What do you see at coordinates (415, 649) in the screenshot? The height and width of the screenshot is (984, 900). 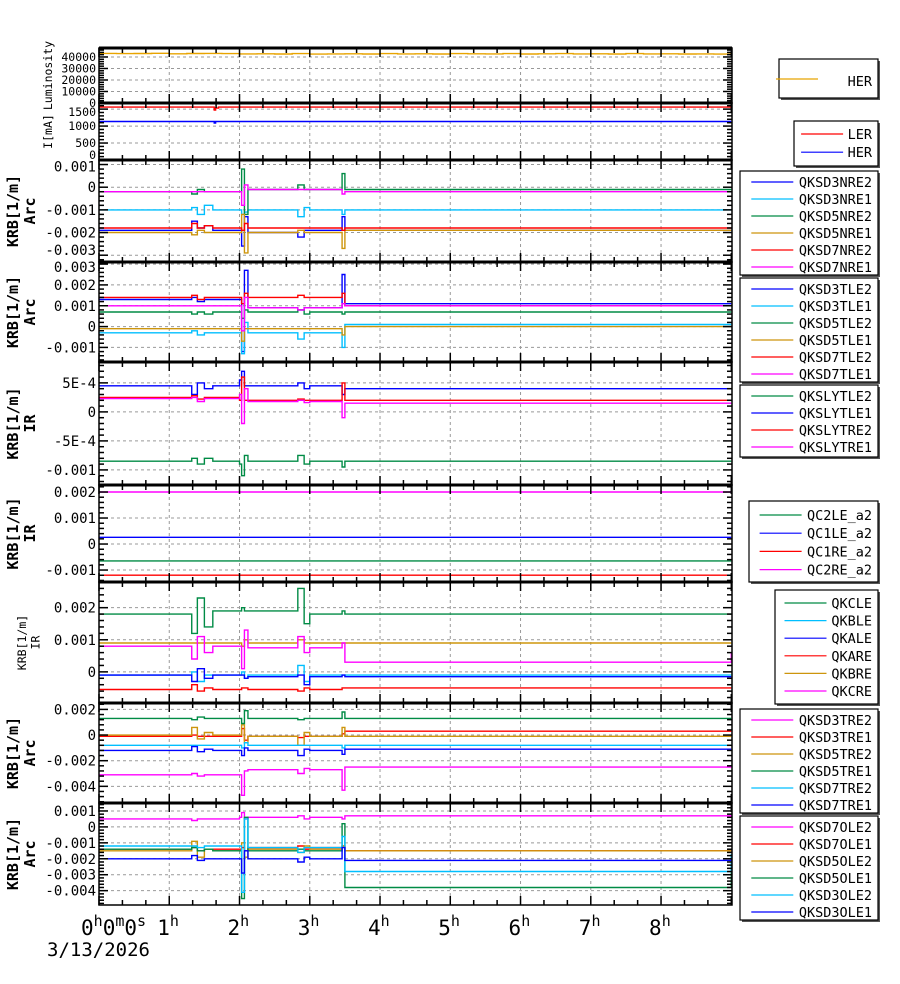 I see `series-line-QKCRE` at bounding box center [415, 649].